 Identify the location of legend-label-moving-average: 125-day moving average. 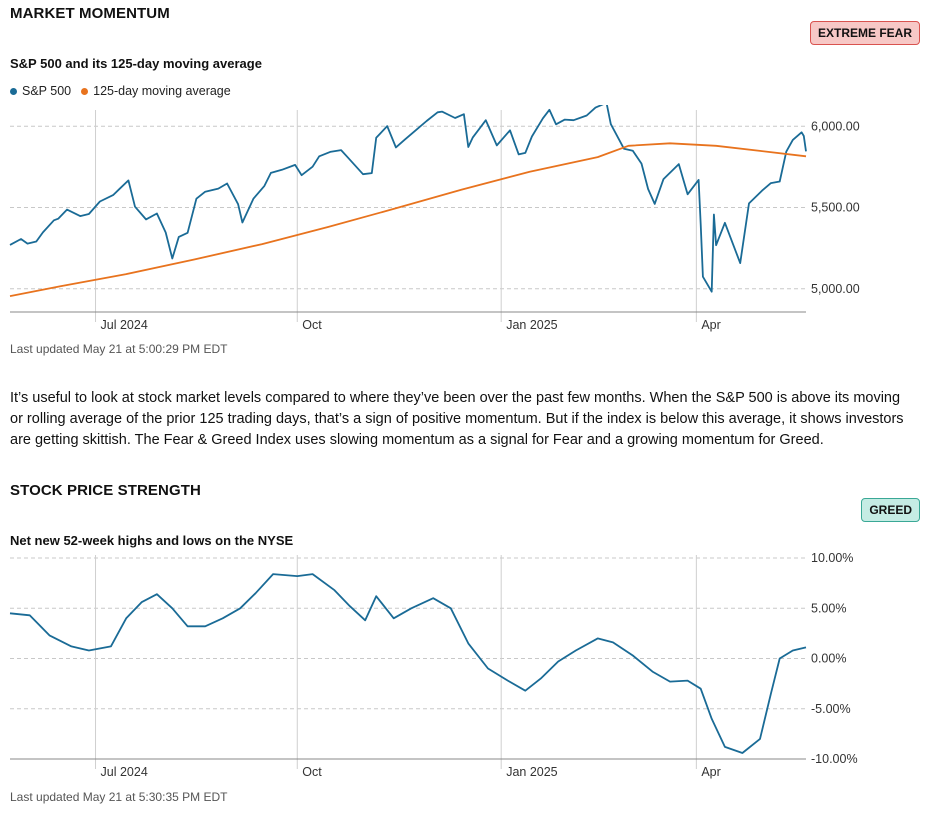
(162, 91).